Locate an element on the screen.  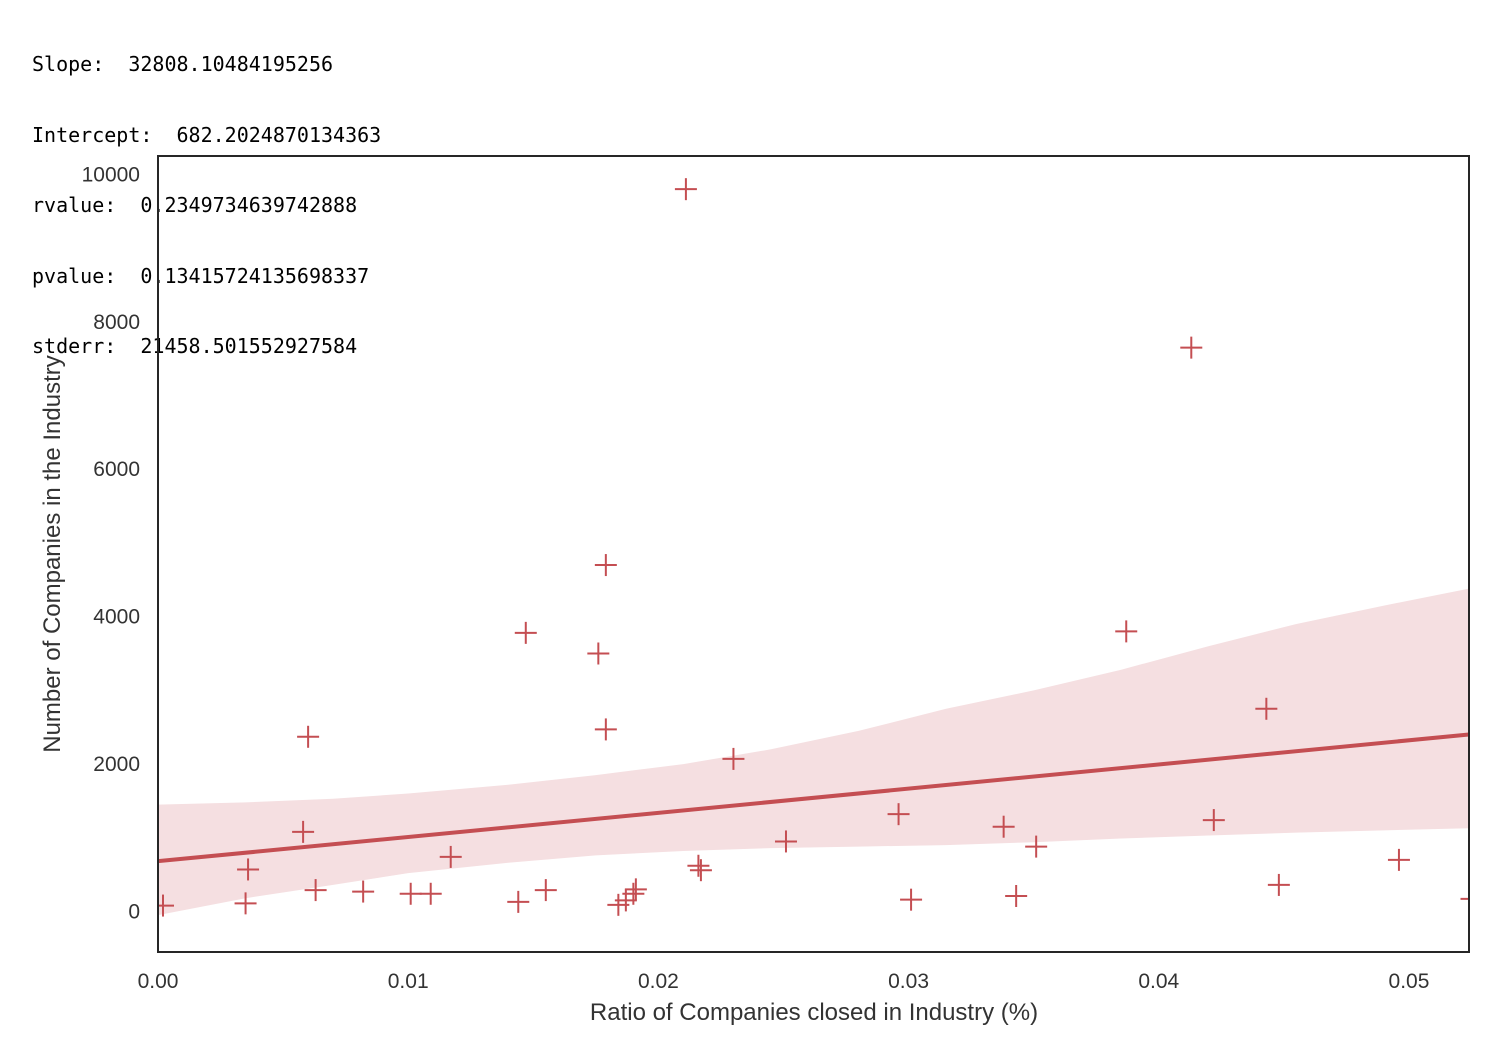
y-tick-label: 10000 is located at coordinates (111, 174).